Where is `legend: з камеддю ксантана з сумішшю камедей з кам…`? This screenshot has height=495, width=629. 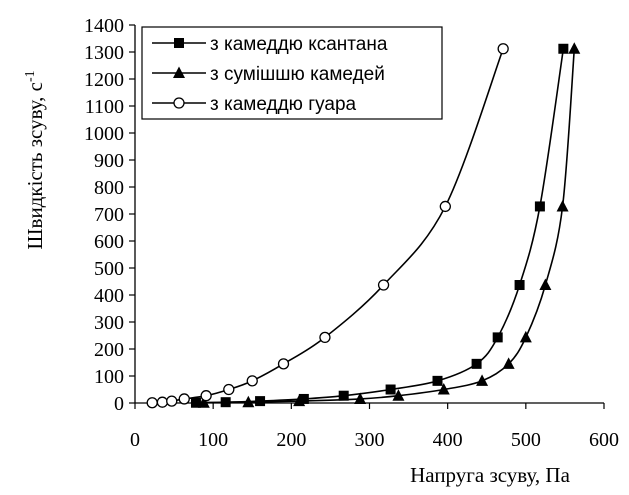
legend: з камеддю ксантана з сумішшю камедей з кам… is located at coordinates (292, 73).